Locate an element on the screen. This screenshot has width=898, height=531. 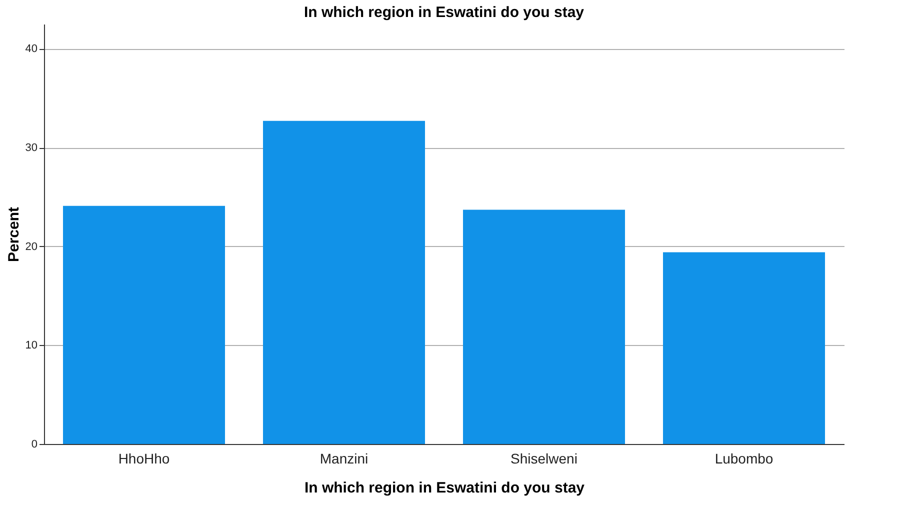
y-tick-label: 10 is located at coordinates (31, 346).